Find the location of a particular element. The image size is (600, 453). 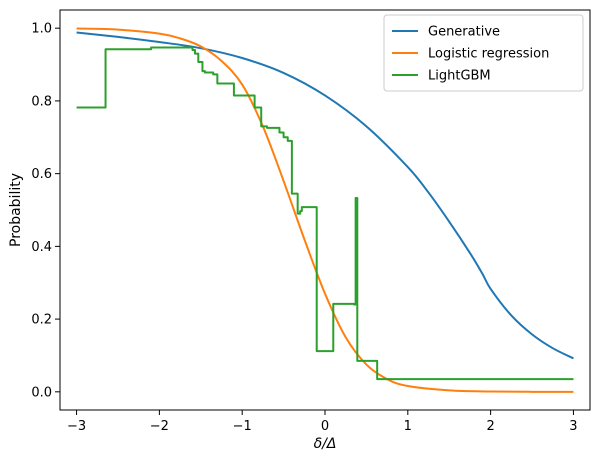

legend-label: LightGBM is located at coordinates (459, 76).